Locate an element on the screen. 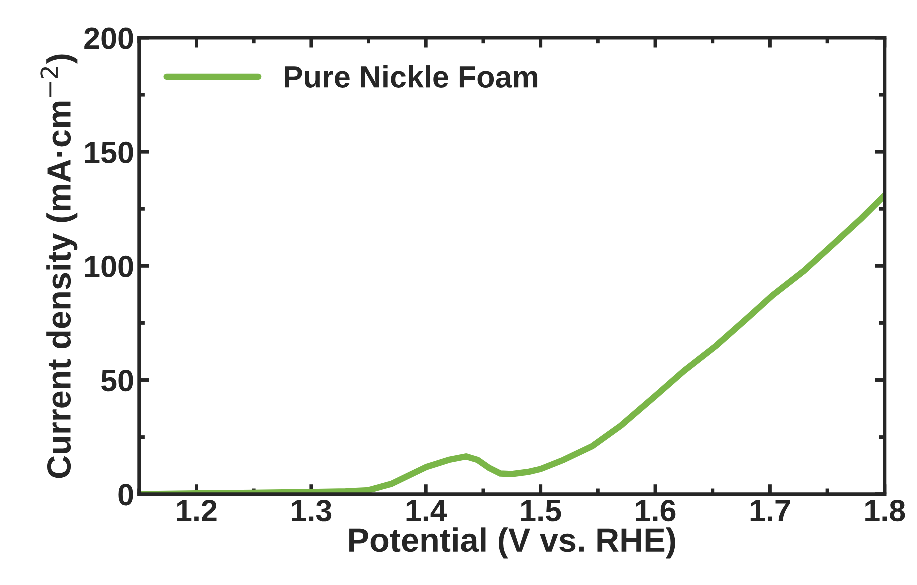 The image size is (917, 585). x-tick-label: 1.6 is located at coordinates (656, 511).